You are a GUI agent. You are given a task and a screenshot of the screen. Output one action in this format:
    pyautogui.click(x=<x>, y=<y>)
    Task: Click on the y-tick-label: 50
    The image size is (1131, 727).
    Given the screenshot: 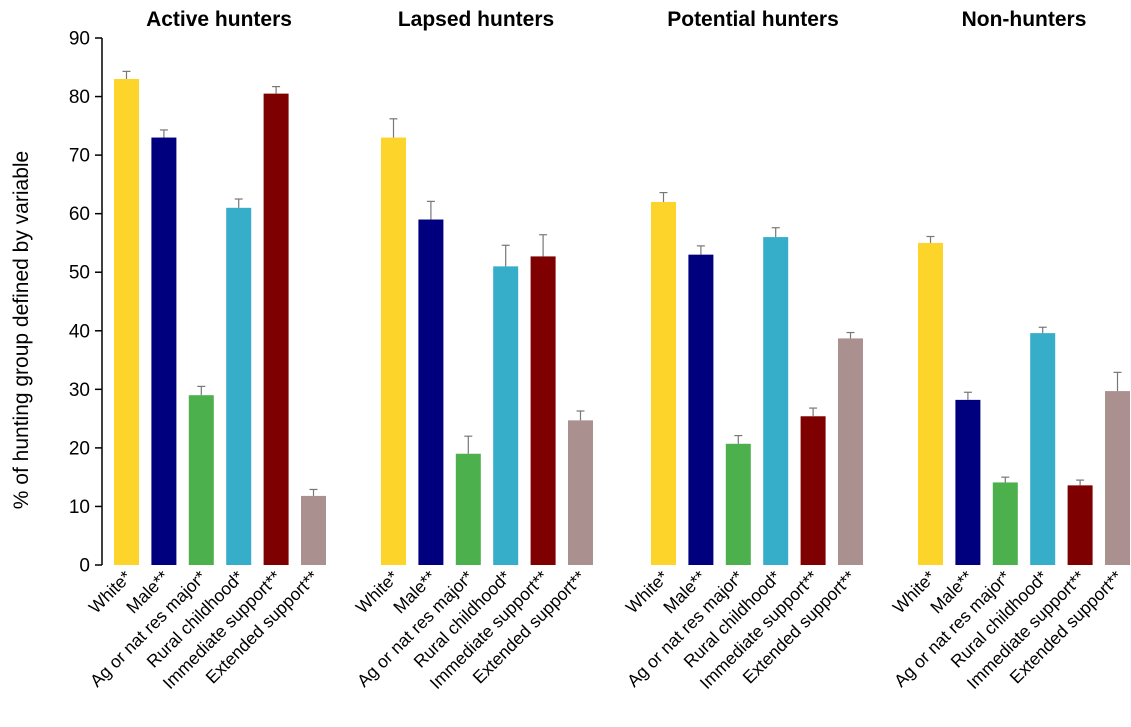 What is the action you would take?
    pyautogui.click(x=79, y=273)
    